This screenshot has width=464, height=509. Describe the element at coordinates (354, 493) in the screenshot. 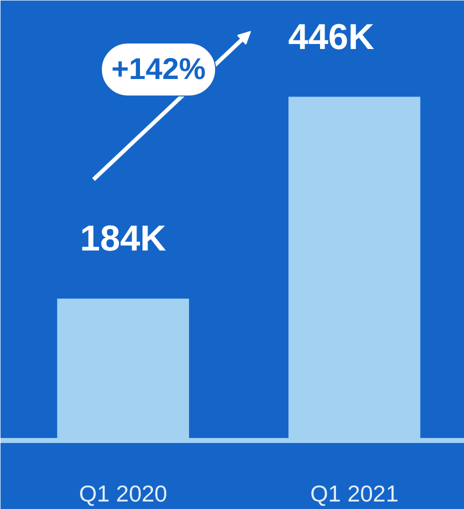

I see `x-tick-label: Q1 2021` at that location.